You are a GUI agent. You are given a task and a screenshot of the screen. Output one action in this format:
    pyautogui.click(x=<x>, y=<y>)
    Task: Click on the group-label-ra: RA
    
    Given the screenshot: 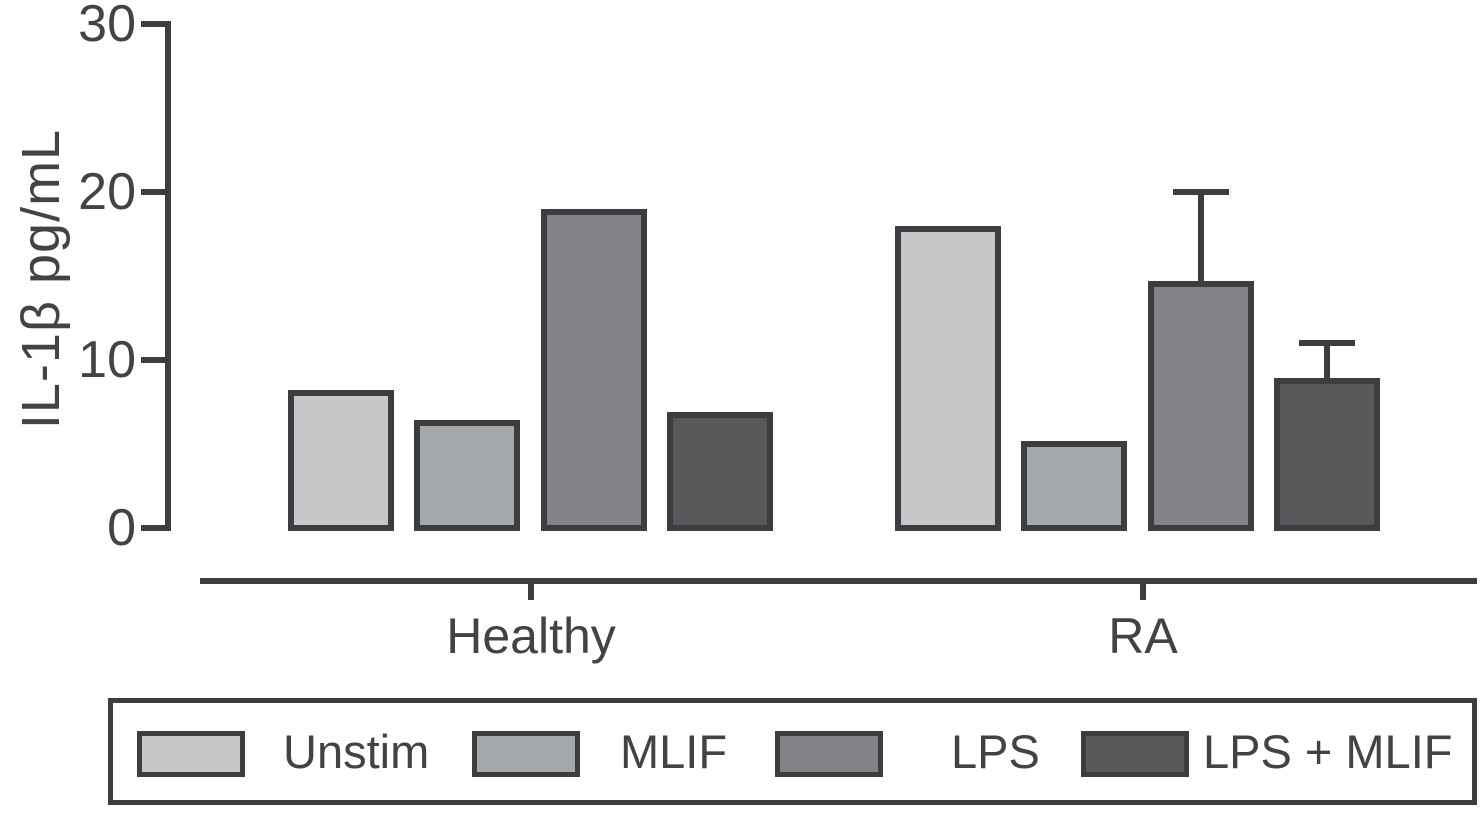 What is the action you would take?
    pyautogui.click(x=1143, y=636)
    